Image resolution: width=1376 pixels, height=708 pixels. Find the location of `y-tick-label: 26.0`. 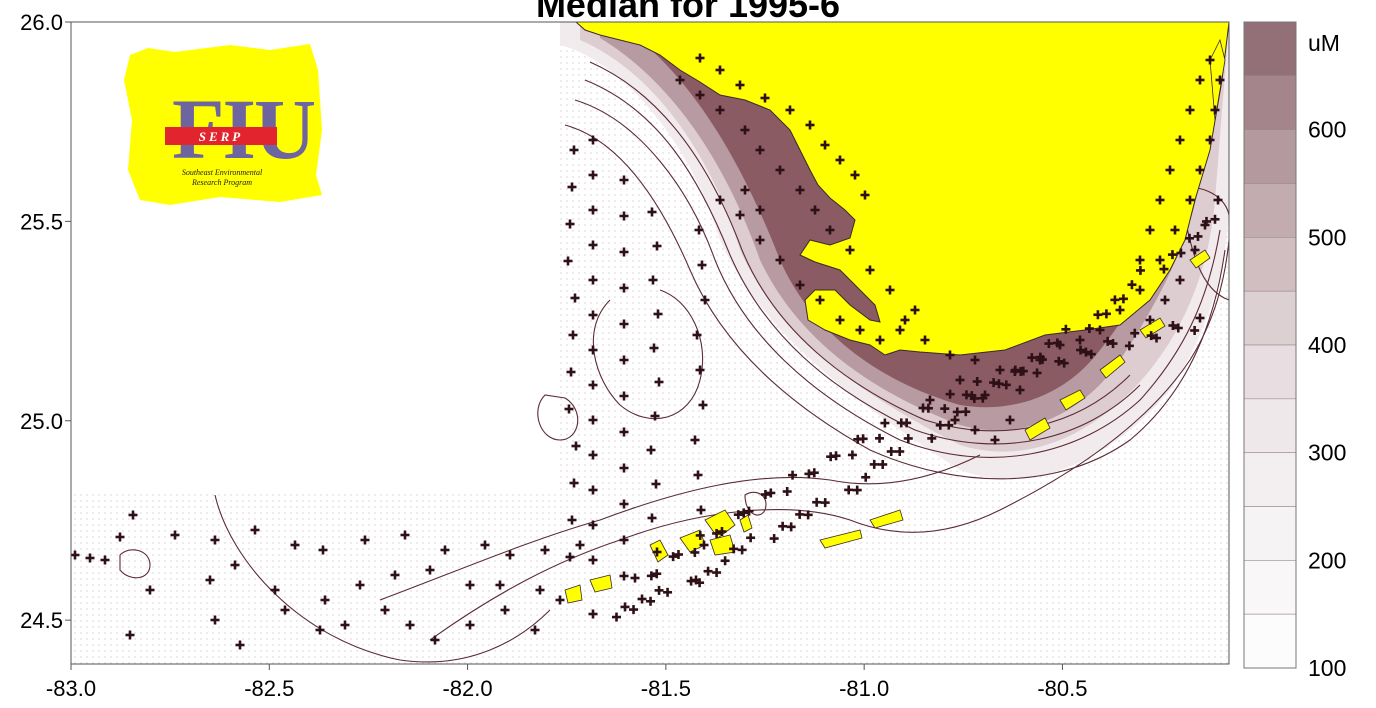

y-tick-label: 26.0 is located at coordinates (41, 22).